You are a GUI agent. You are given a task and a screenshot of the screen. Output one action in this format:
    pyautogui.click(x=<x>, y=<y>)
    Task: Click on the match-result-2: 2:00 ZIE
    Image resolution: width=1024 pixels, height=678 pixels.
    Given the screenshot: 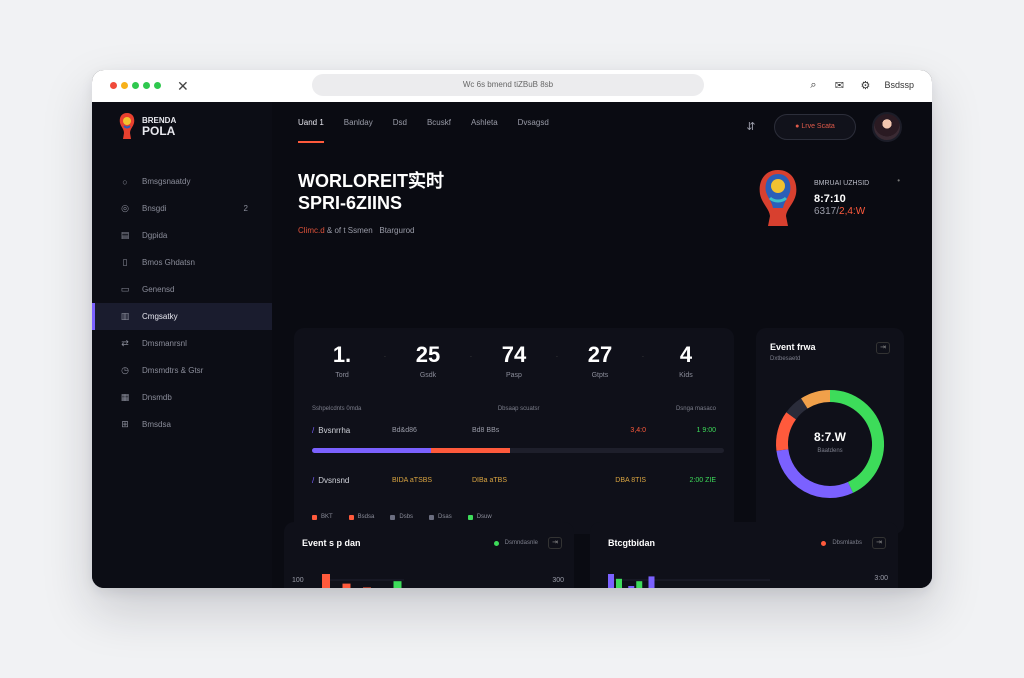 What is the action you would take?
    pyautogui.click(x=702, y=480)
    